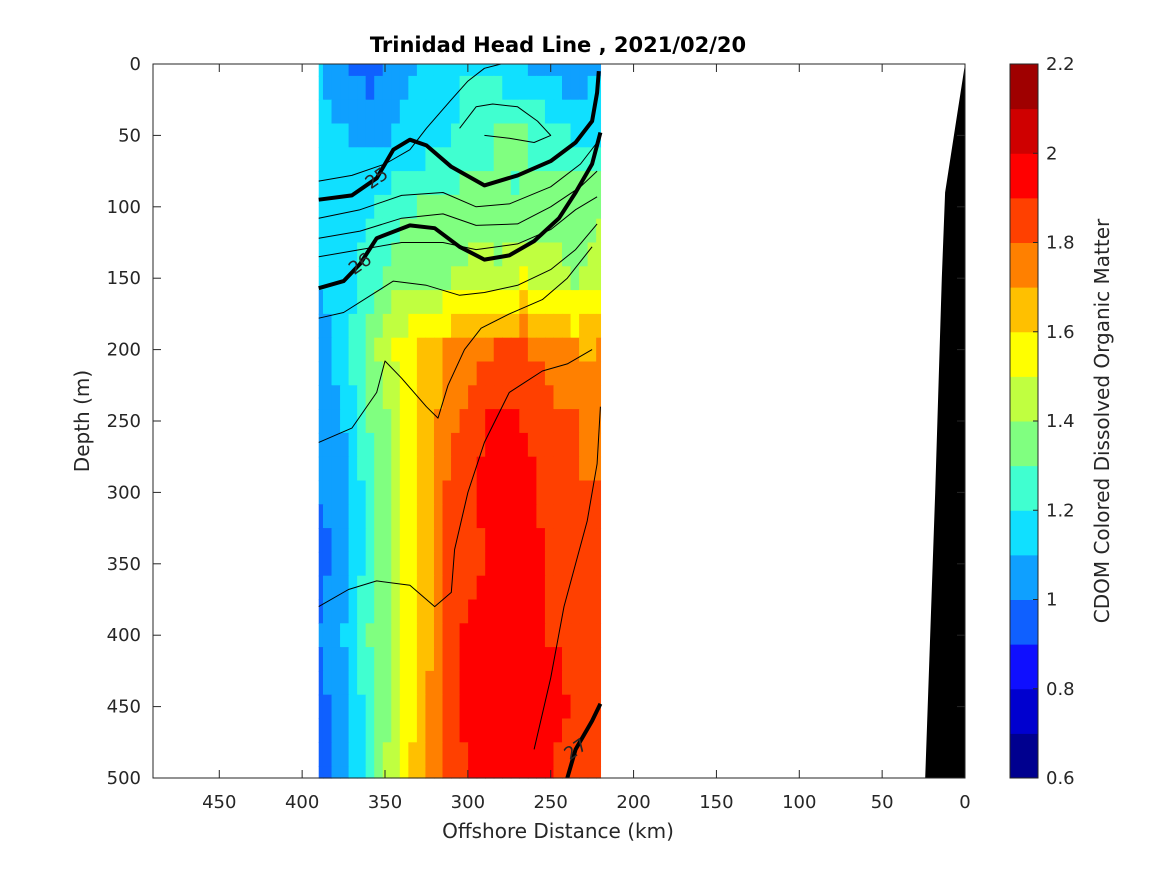  I want to click on x-tick-label: 400, so click(302, 802).